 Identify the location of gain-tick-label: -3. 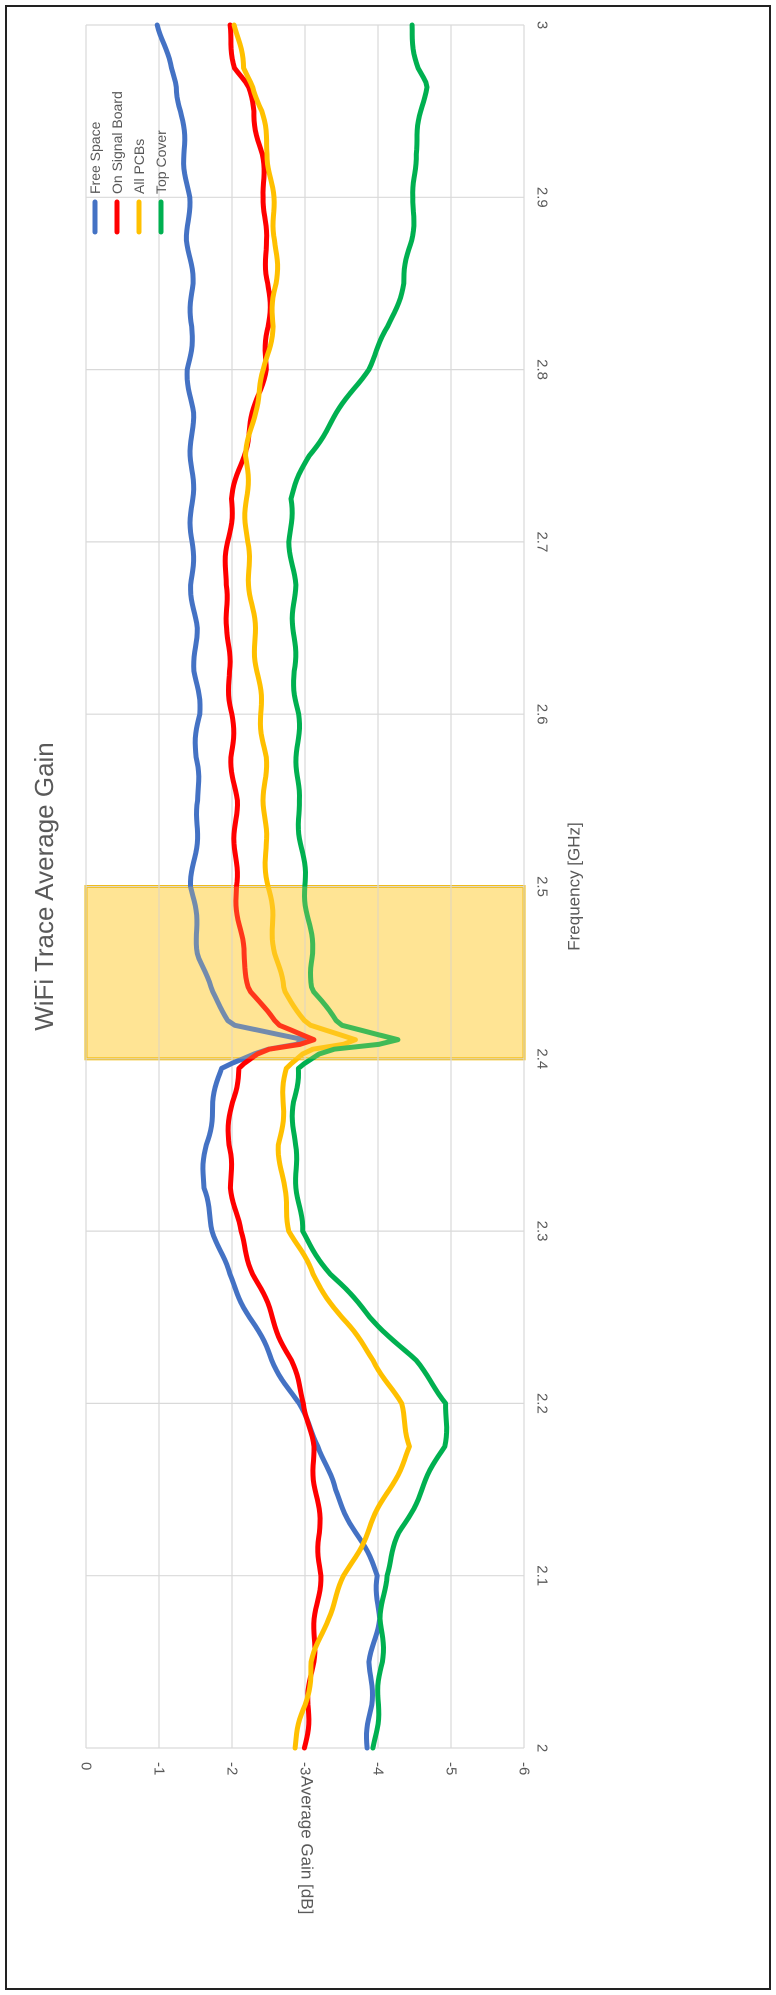
(305, 1768).